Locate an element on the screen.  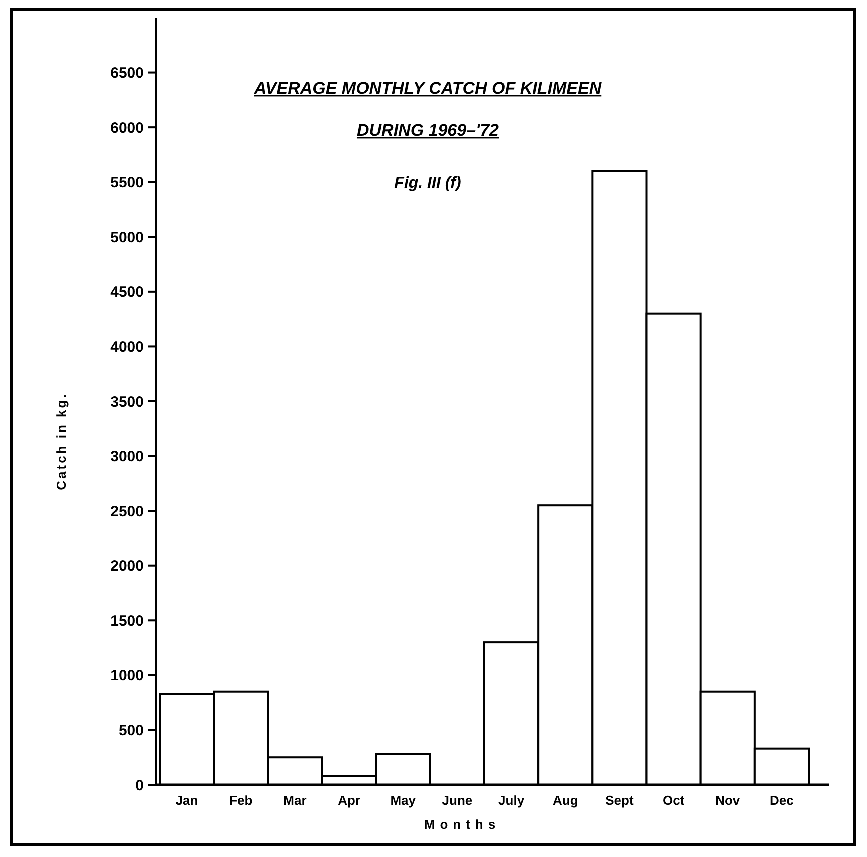
x-axis-title: Months is located at coordinates (462, 824).